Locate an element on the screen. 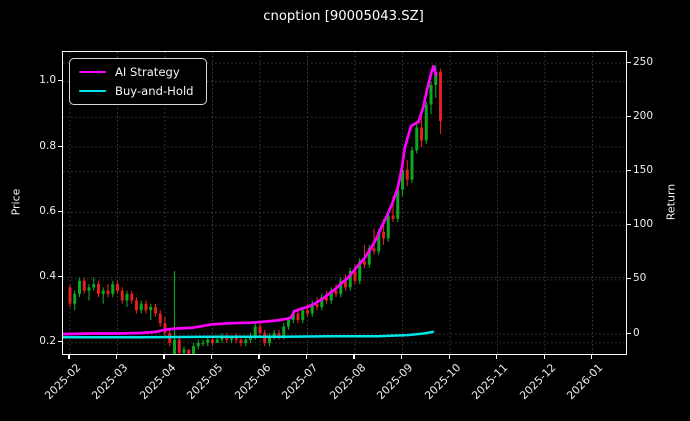 The height and width of the screenshot is (421, 690). legend-label-buy-and-hold: Buy-and-Hold is located at coordinates (154, 91).